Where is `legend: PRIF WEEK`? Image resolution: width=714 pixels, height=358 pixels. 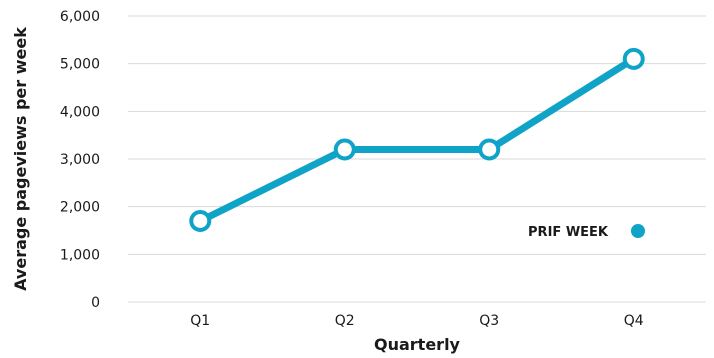 legend: PRIF WEEK is located at coordinates (586, 232).